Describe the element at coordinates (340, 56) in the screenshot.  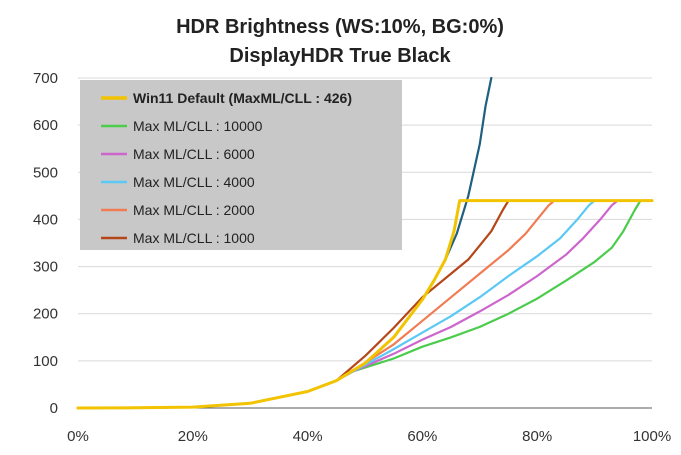
I see `chart-subtitle: DisplayHDR True Black` at that location.